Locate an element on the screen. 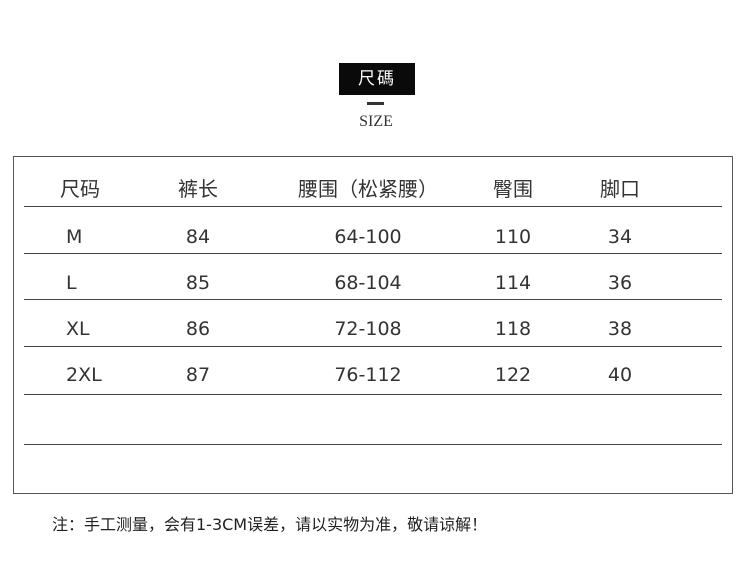  cell-hem: 34 is located at coordinates (620, 237).